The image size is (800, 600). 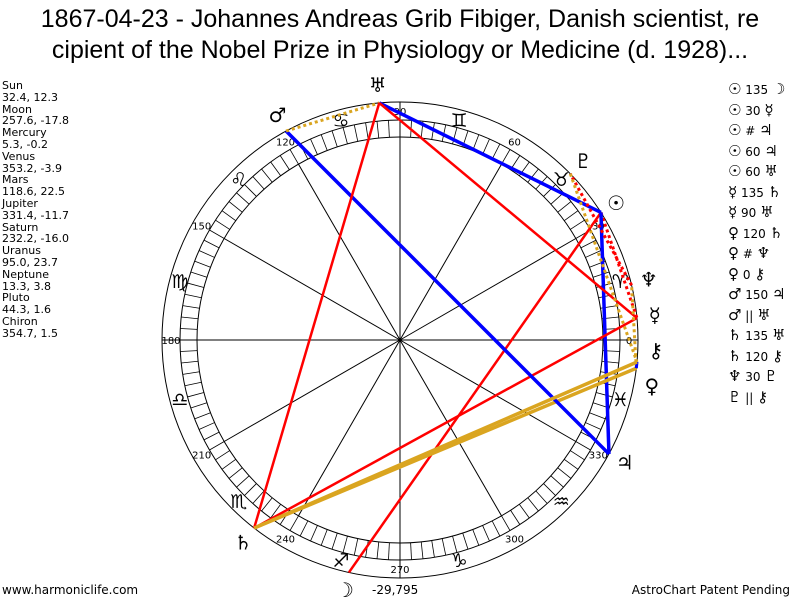 I want to click on chiron-icon: ⚷, so click(x=655, y=351).